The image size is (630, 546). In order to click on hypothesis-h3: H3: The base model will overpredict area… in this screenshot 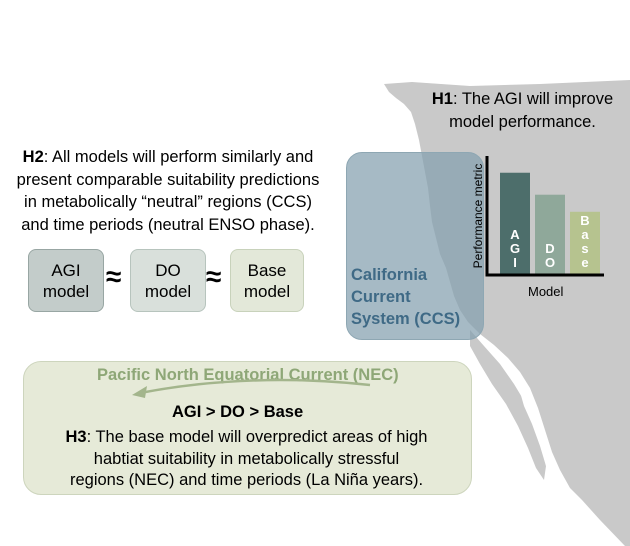, I will do `click(246, 459)`.